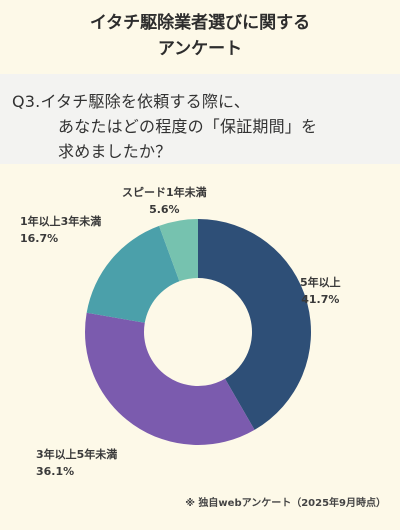 This screenshot has width=400, height=530. Describe the element at coordinates (164, 192) in the screenshot. I see `slice-label-text: スピード1年未満` at that location.